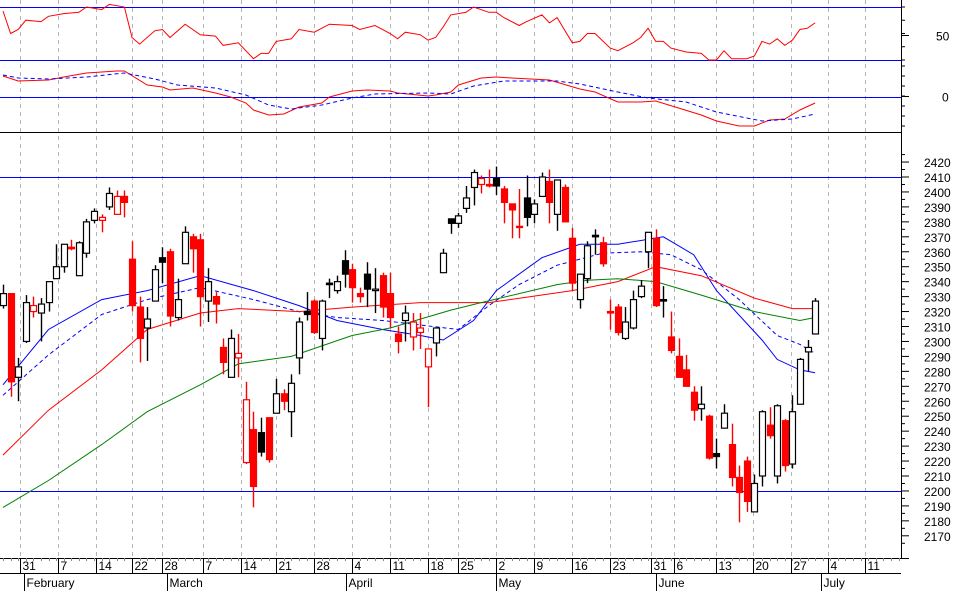 The width and height of the screenshot is (956, 591). I want to click on price-tick-label: 2420, so click(937, 163).